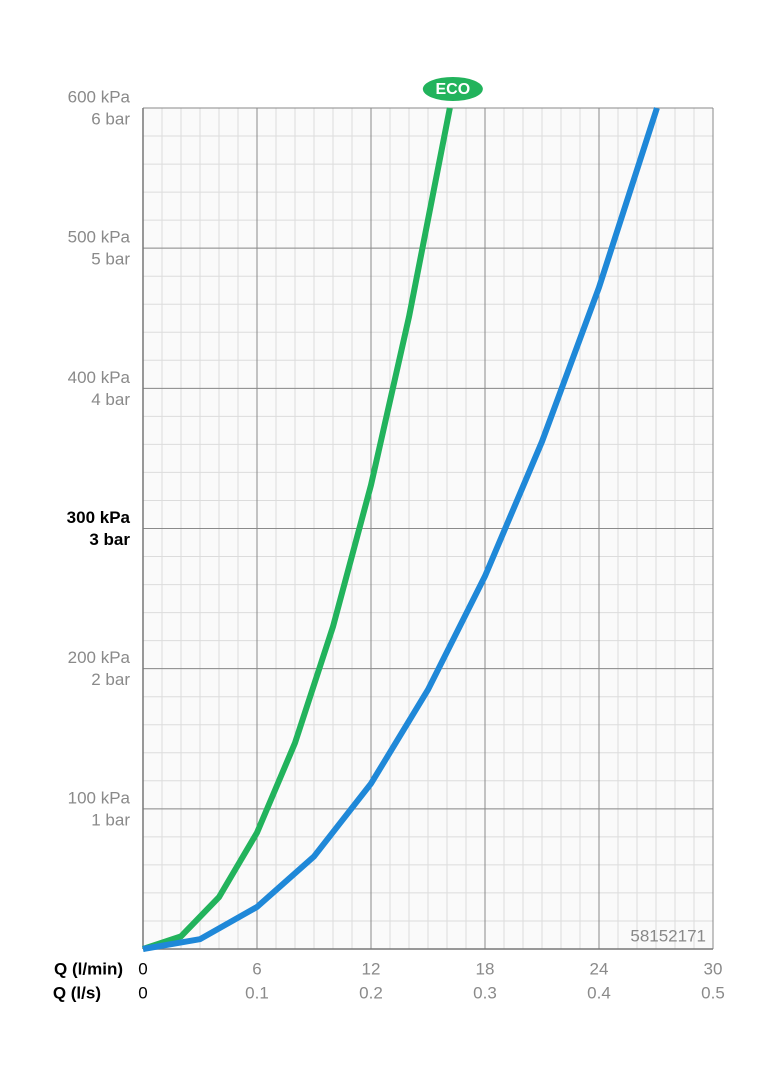 This screenshot has width=764, height=1080. I want to click on x-tick-label: 6, so click(256, 968).